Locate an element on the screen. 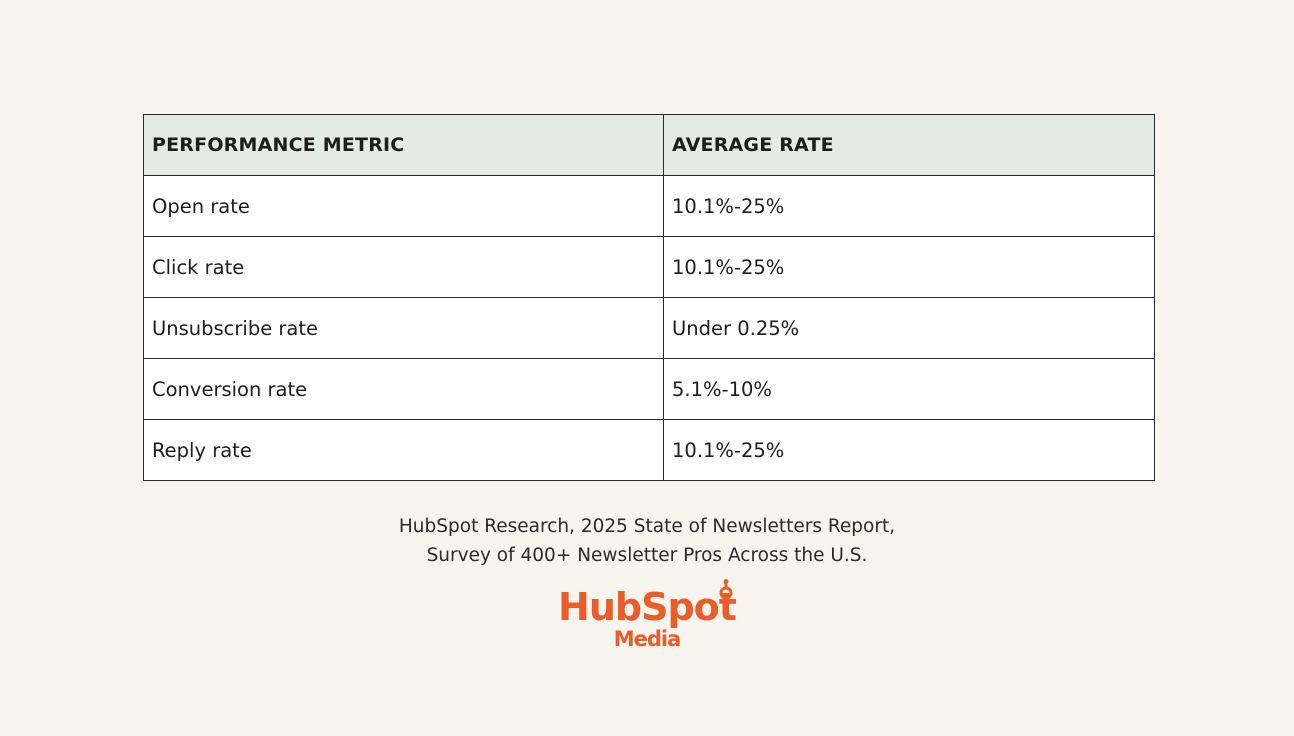  rate-cell: Under 0.25% is located at coordinates (909, 328).